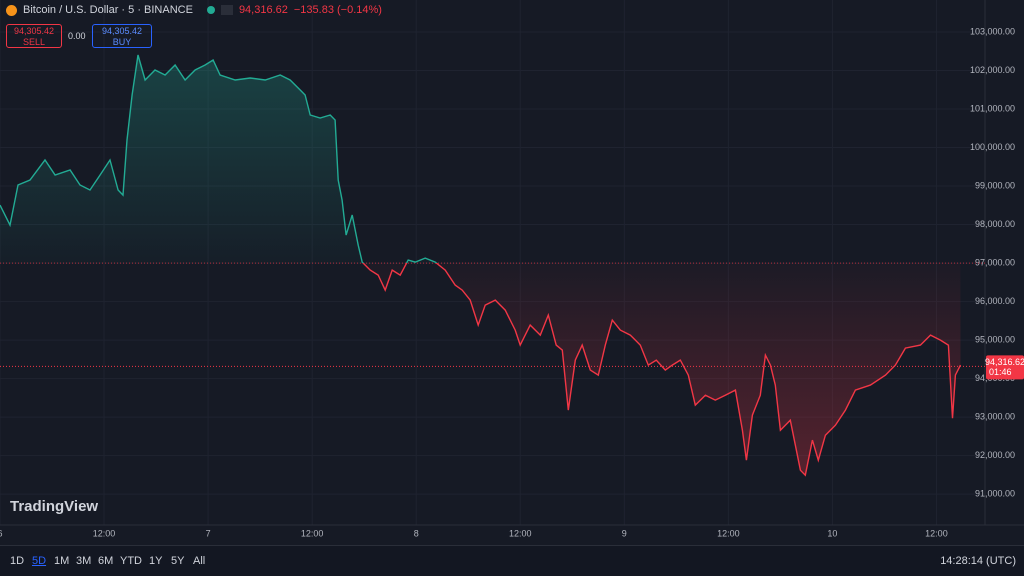 Image resolution: width=1024 pixels, height=576 pixels. I want to click on x-tick-label: 7, so click(208, 533).